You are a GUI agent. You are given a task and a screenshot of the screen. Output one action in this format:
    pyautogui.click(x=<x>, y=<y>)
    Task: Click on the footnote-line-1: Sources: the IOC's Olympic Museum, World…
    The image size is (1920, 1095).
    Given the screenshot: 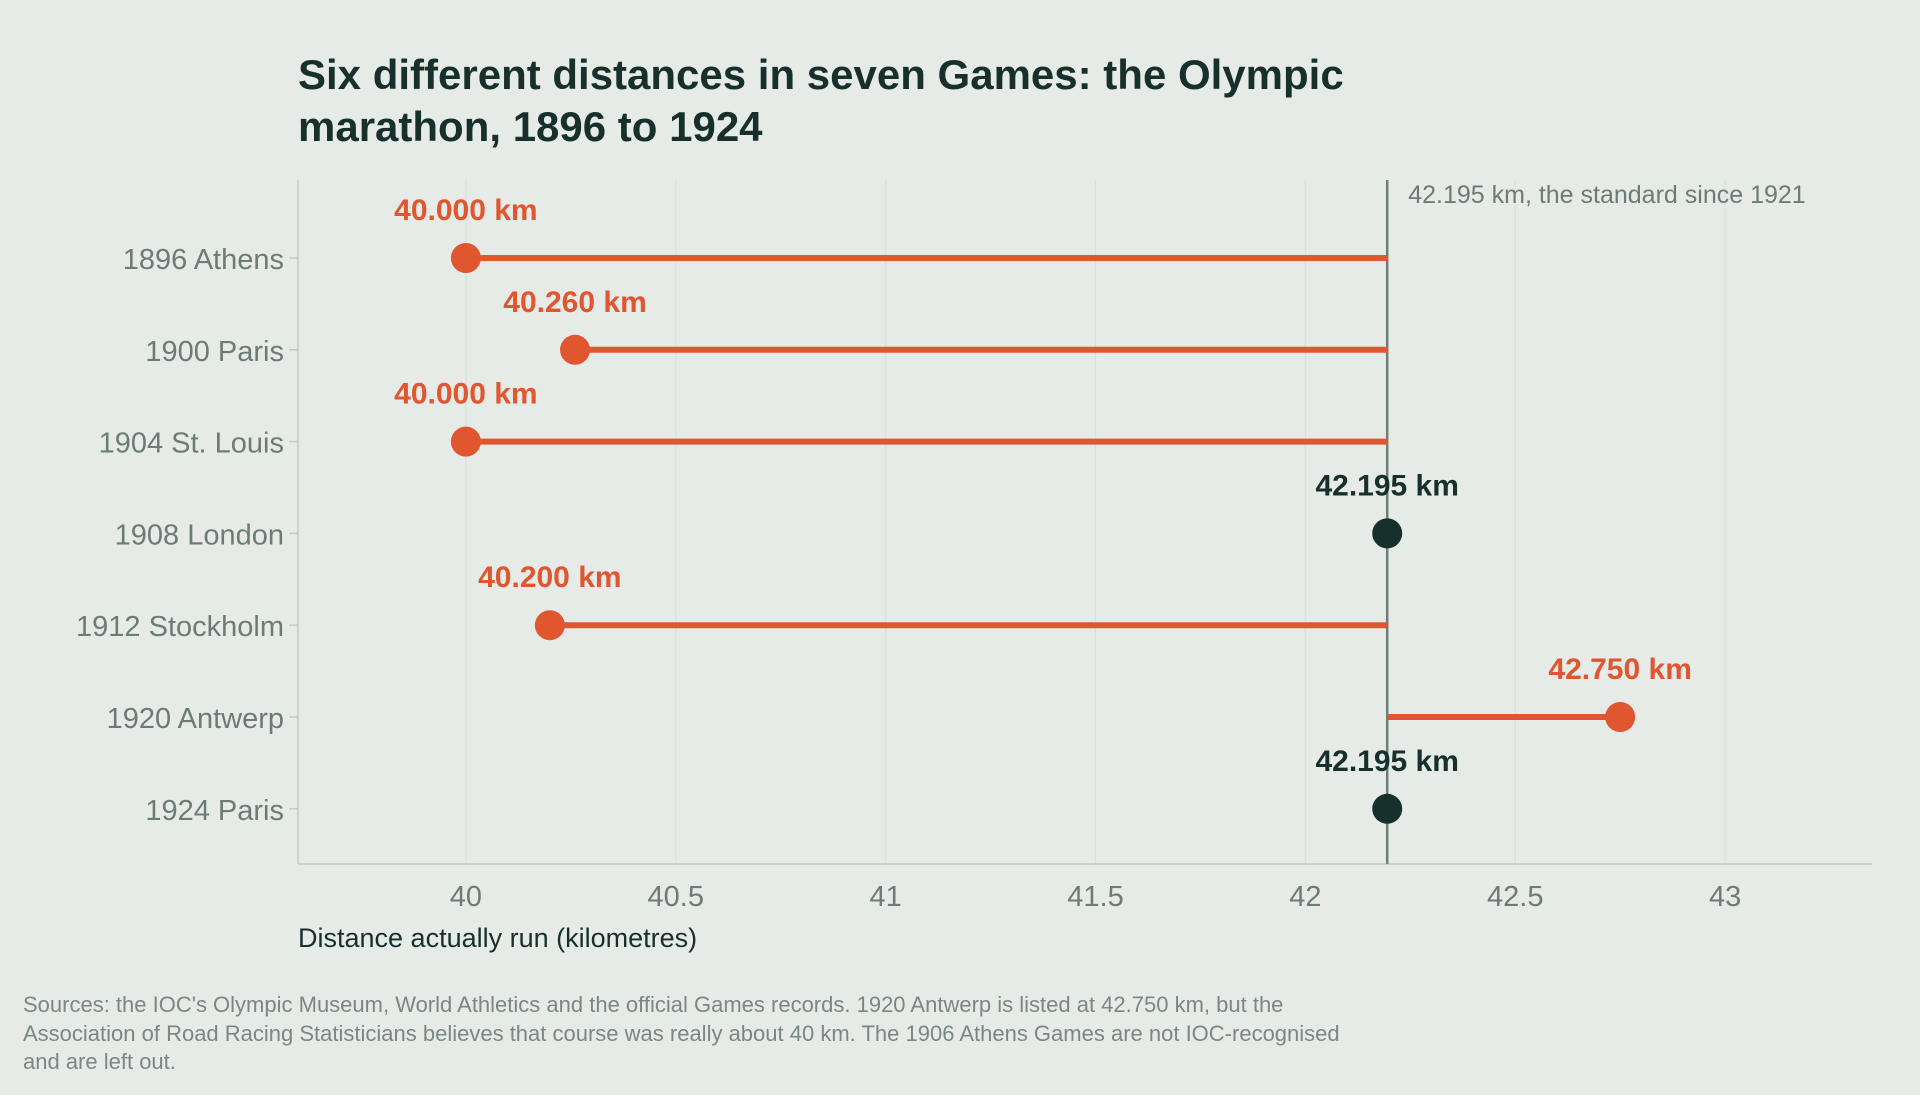 What is the action you would take?
    pyautogui.click(x=653, y=1004)
    